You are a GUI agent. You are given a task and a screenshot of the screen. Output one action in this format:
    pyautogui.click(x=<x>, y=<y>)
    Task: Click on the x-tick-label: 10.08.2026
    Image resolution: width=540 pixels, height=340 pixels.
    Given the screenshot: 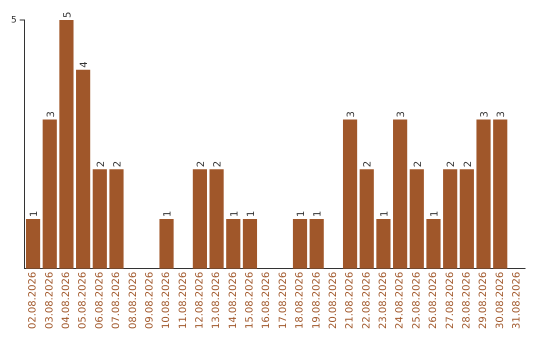 What is the action you would take?
    pyautogui.click(x=166, y=301)
    